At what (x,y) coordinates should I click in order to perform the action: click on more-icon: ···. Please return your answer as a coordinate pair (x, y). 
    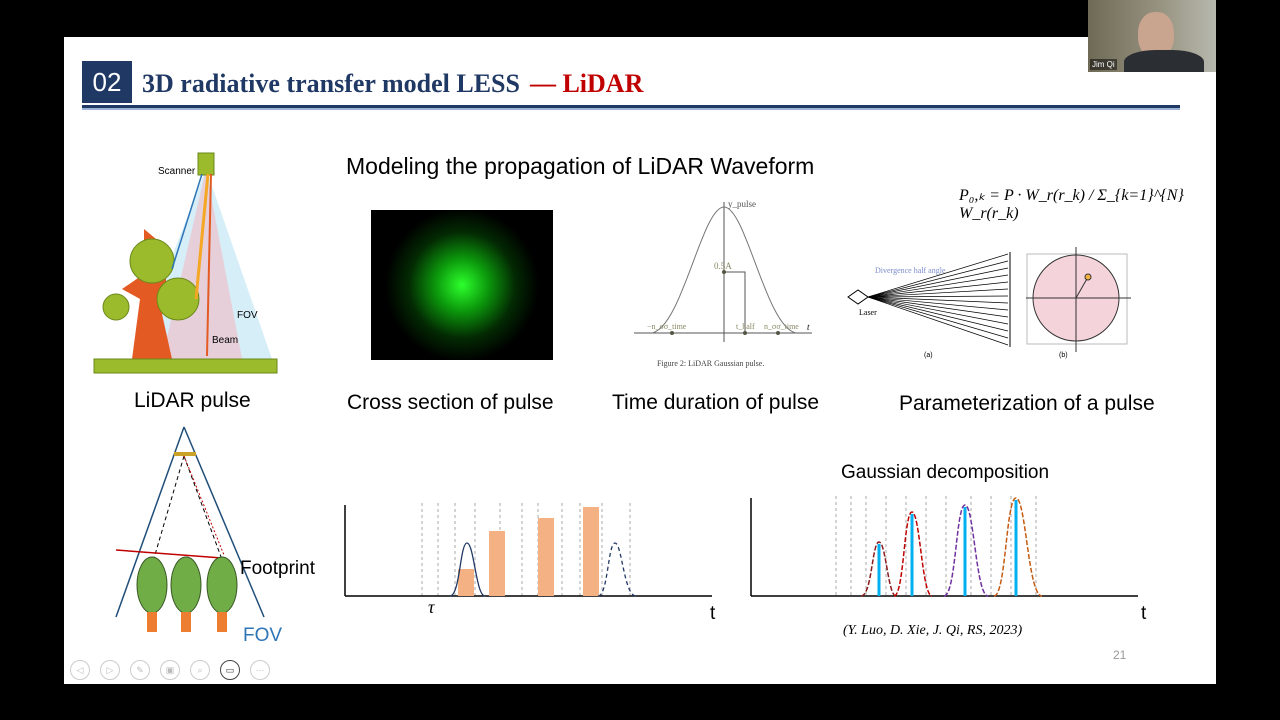
    Looking at the image, I should click on (260, 670).